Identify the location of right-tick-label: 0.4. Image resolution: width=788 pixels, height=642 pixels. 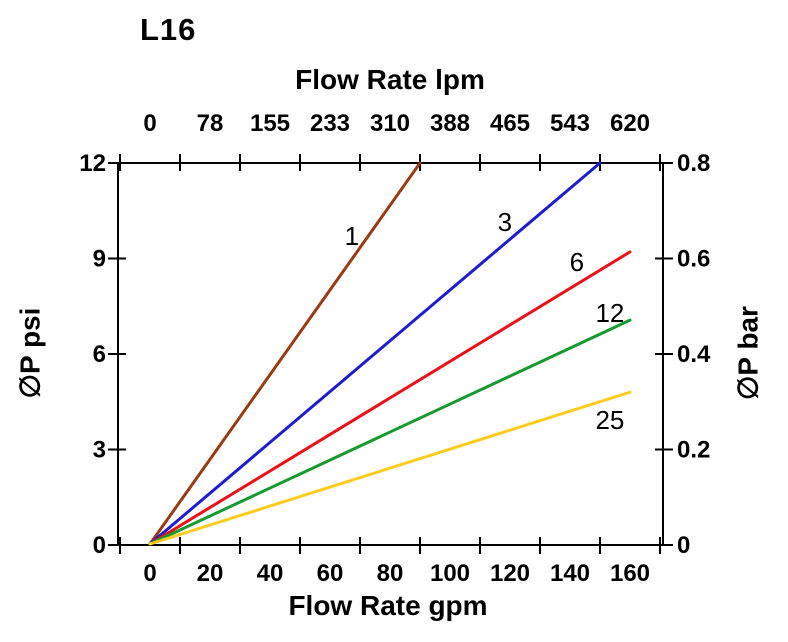
(694, 354).